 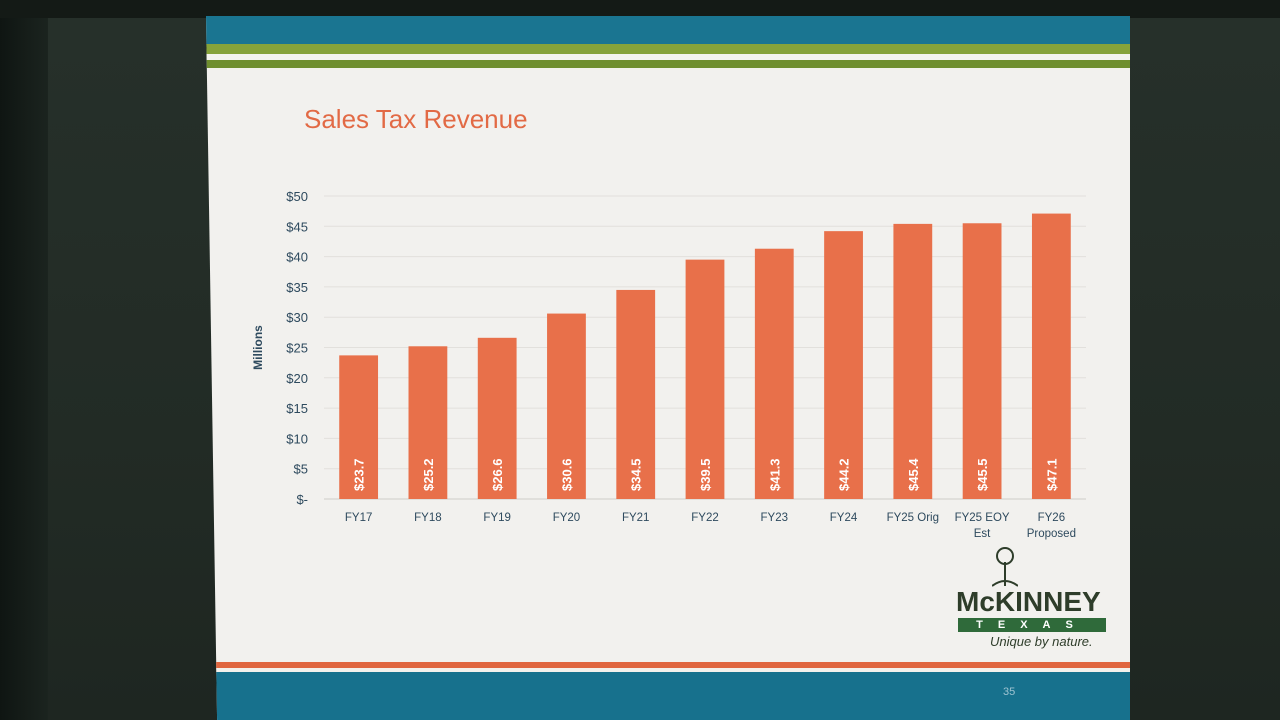 What do you see at coordinates (297, 317) in the screenshot?
I see `y-tick-label: $30` at bounding box center [297, 317].